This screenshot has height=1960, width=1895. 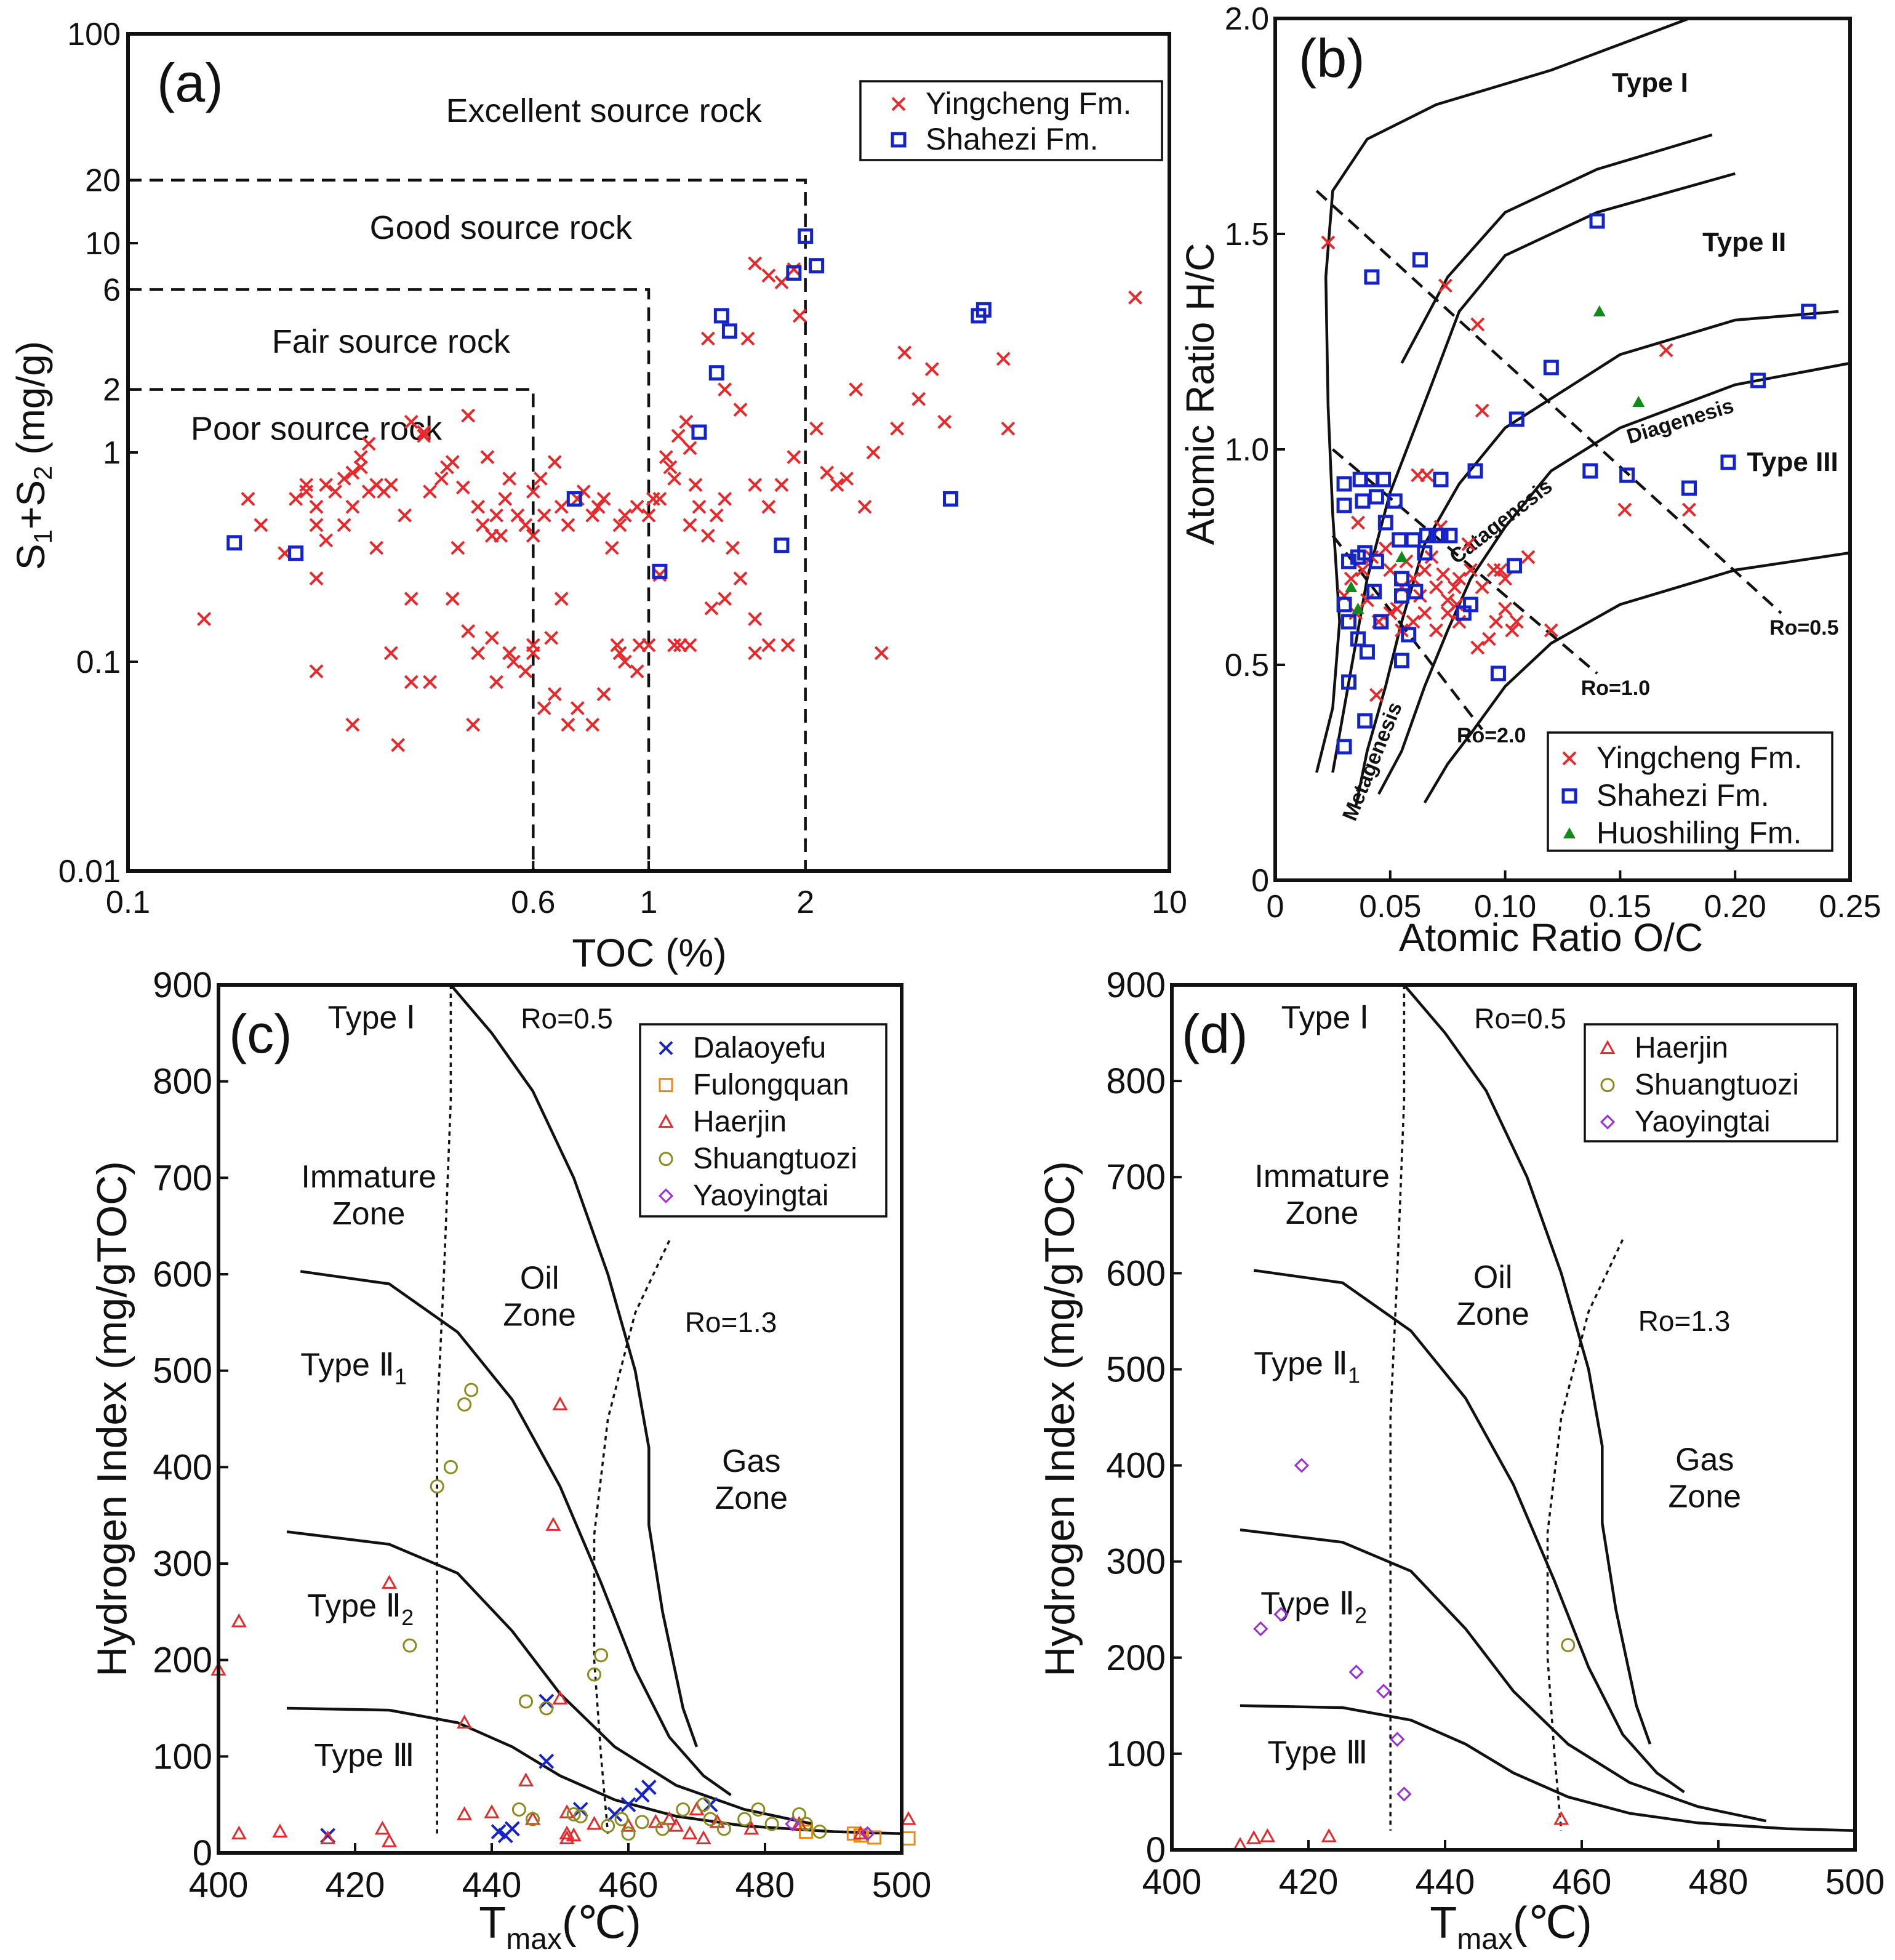 What do you see at coordinates (1703, 1122) in the screenshot?
I see `legend-label: Yaoyingtai` at bounding box center [1703, 1122].